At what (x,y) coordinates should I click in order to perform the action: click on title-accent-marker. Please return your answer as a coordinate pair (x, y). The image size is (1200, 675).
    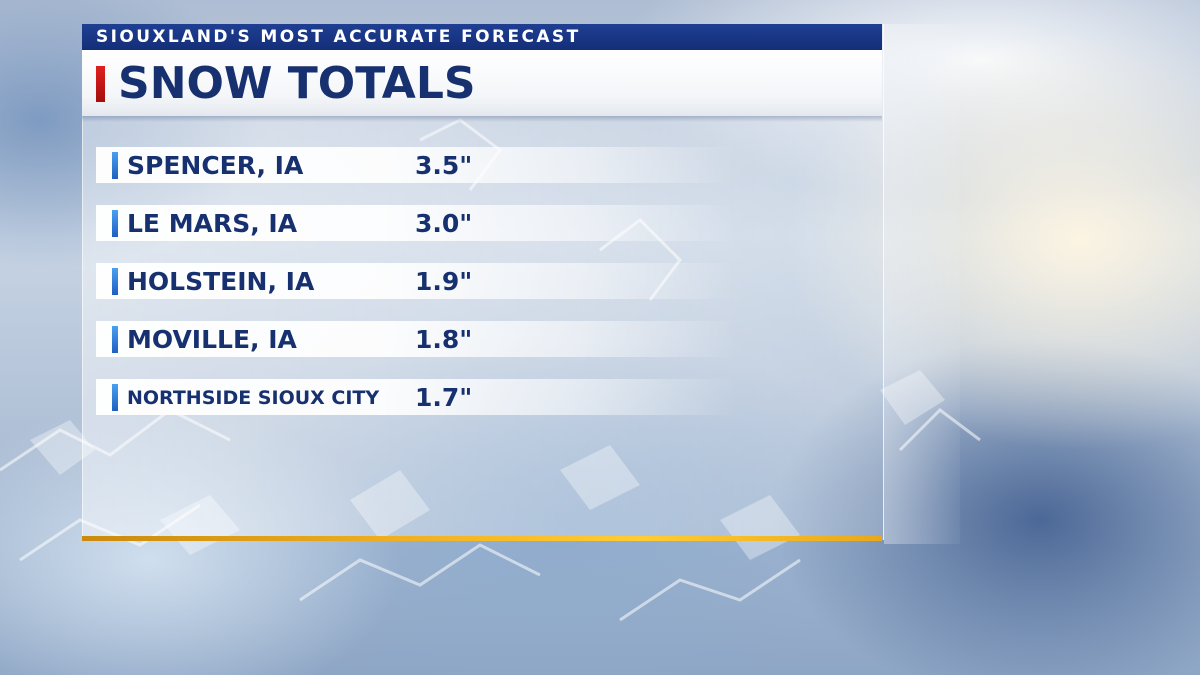
    Looking at the image, I should click on (100, 84).